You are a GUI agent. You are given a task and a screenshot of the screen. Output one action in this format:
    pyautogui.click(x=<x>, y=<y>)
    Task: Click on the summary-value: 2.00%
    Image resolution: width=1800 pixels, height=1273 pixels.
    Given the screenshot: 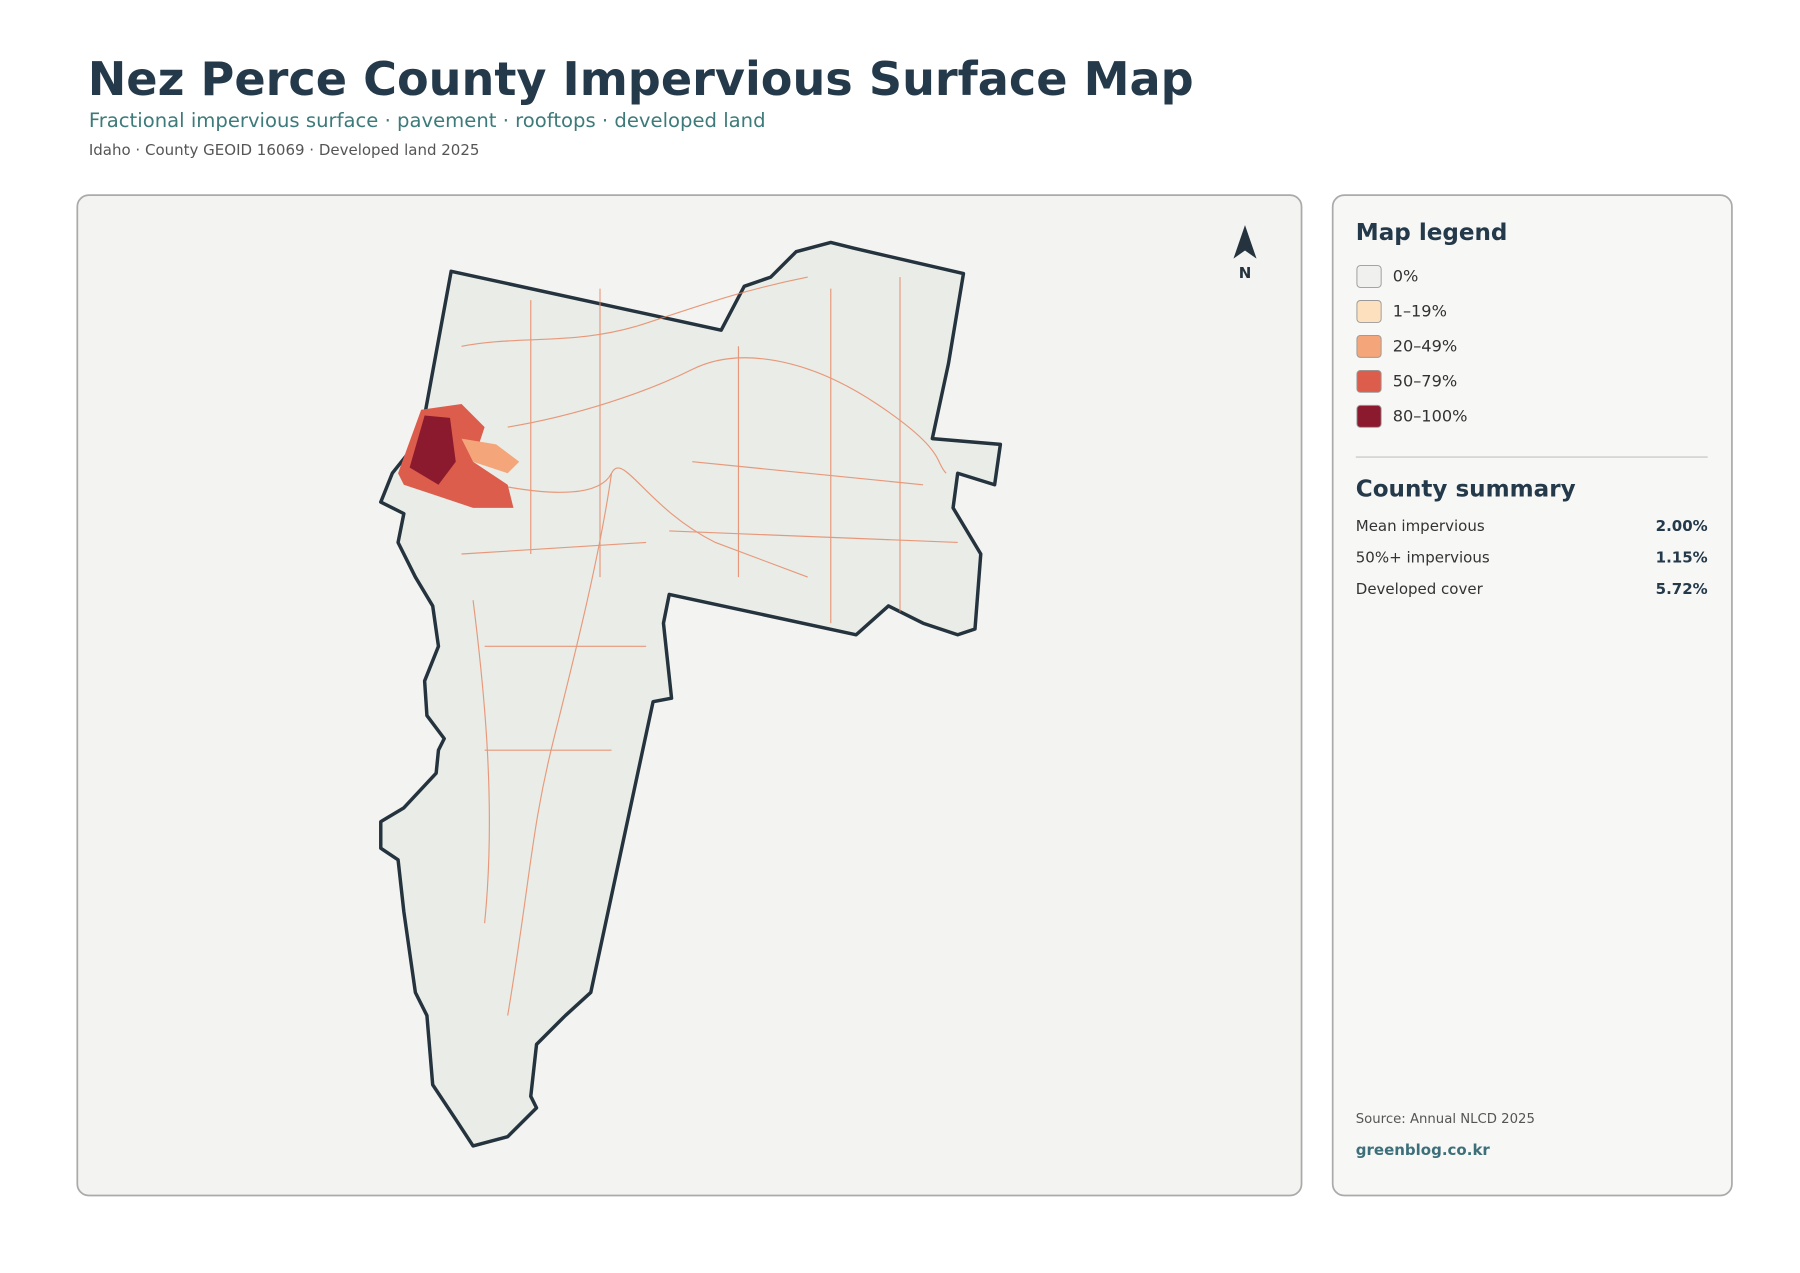 What is the action you would take?
    pyautogui.click(x=1682, y=526)
    